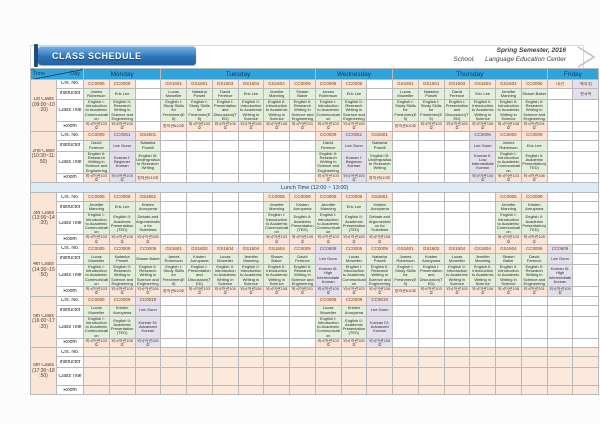 The width and height of the screenshot is (600, 424). I want to click on course-title-cell: English II: Academic Presentation(TED), so click(122, 327).